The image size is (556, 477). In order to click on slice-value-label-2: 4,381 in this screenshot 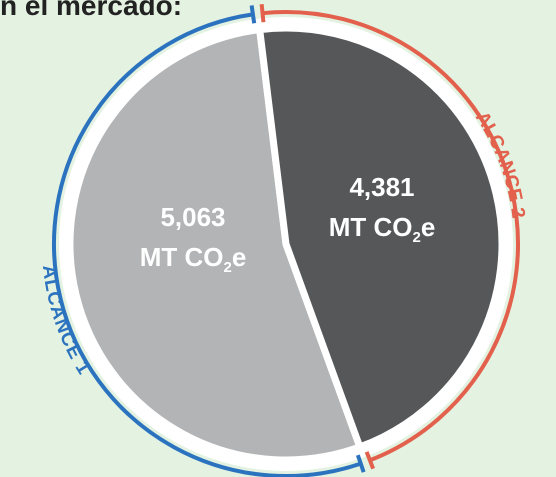, I will do `click(381, 187)`.